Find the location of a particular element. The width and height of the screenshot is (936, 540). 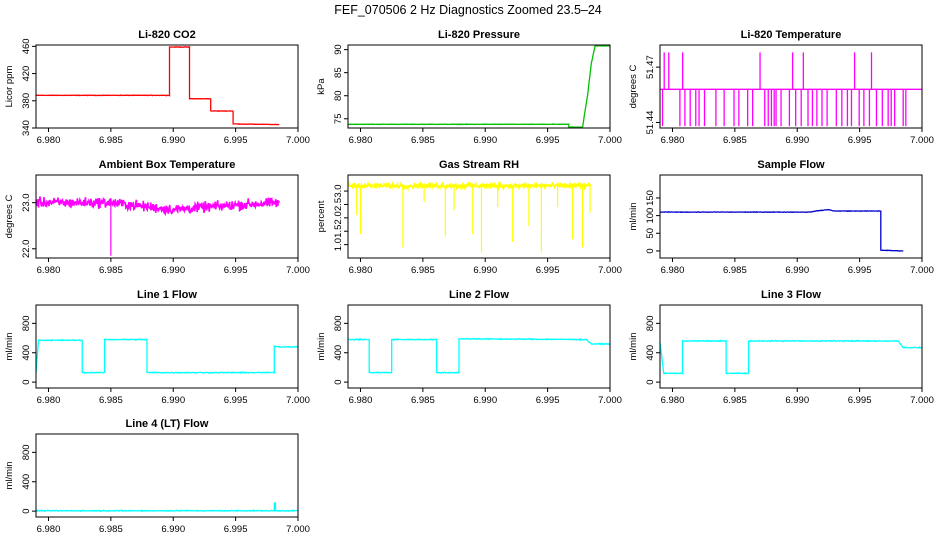

panel-title: Gas Stream RH is located at coordinates (479, 165).